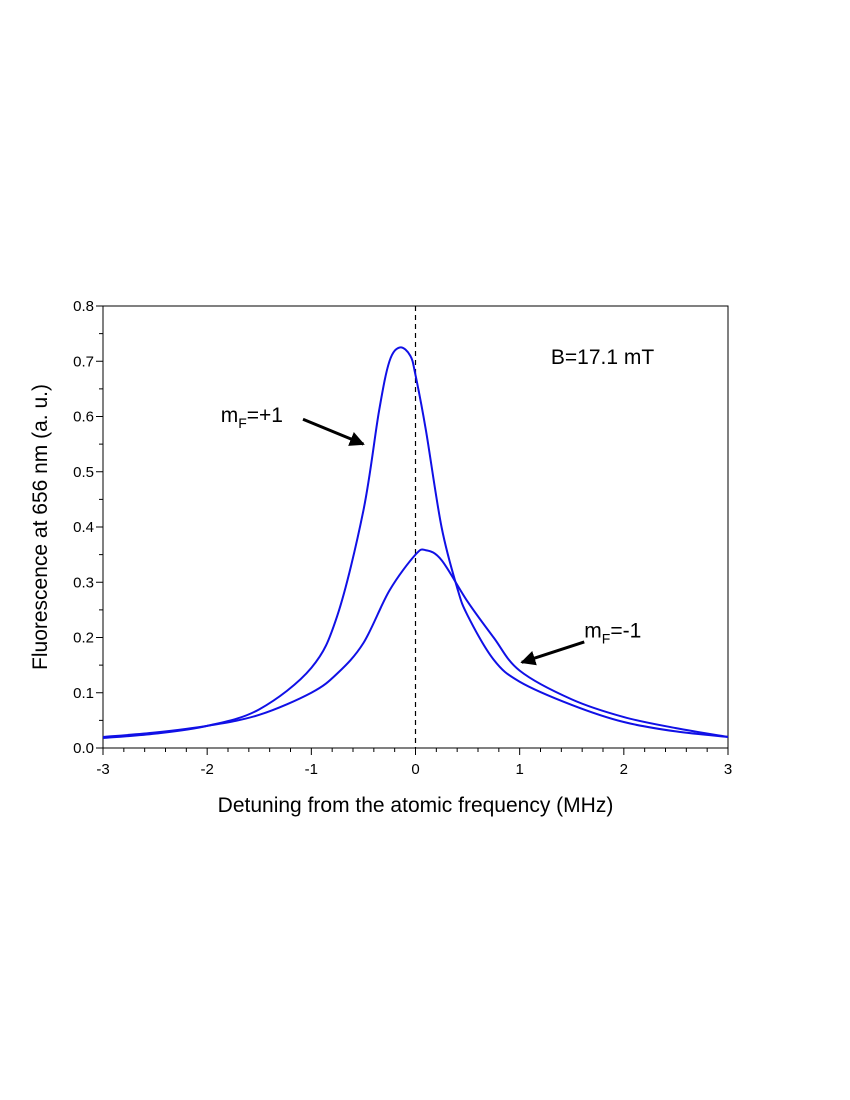 This screenshot has height=1100, width=850. What do you see at coordinates (311, 769) in the screenshot?
I see `x-tick-label: -1` at bounding box center [311, 769].